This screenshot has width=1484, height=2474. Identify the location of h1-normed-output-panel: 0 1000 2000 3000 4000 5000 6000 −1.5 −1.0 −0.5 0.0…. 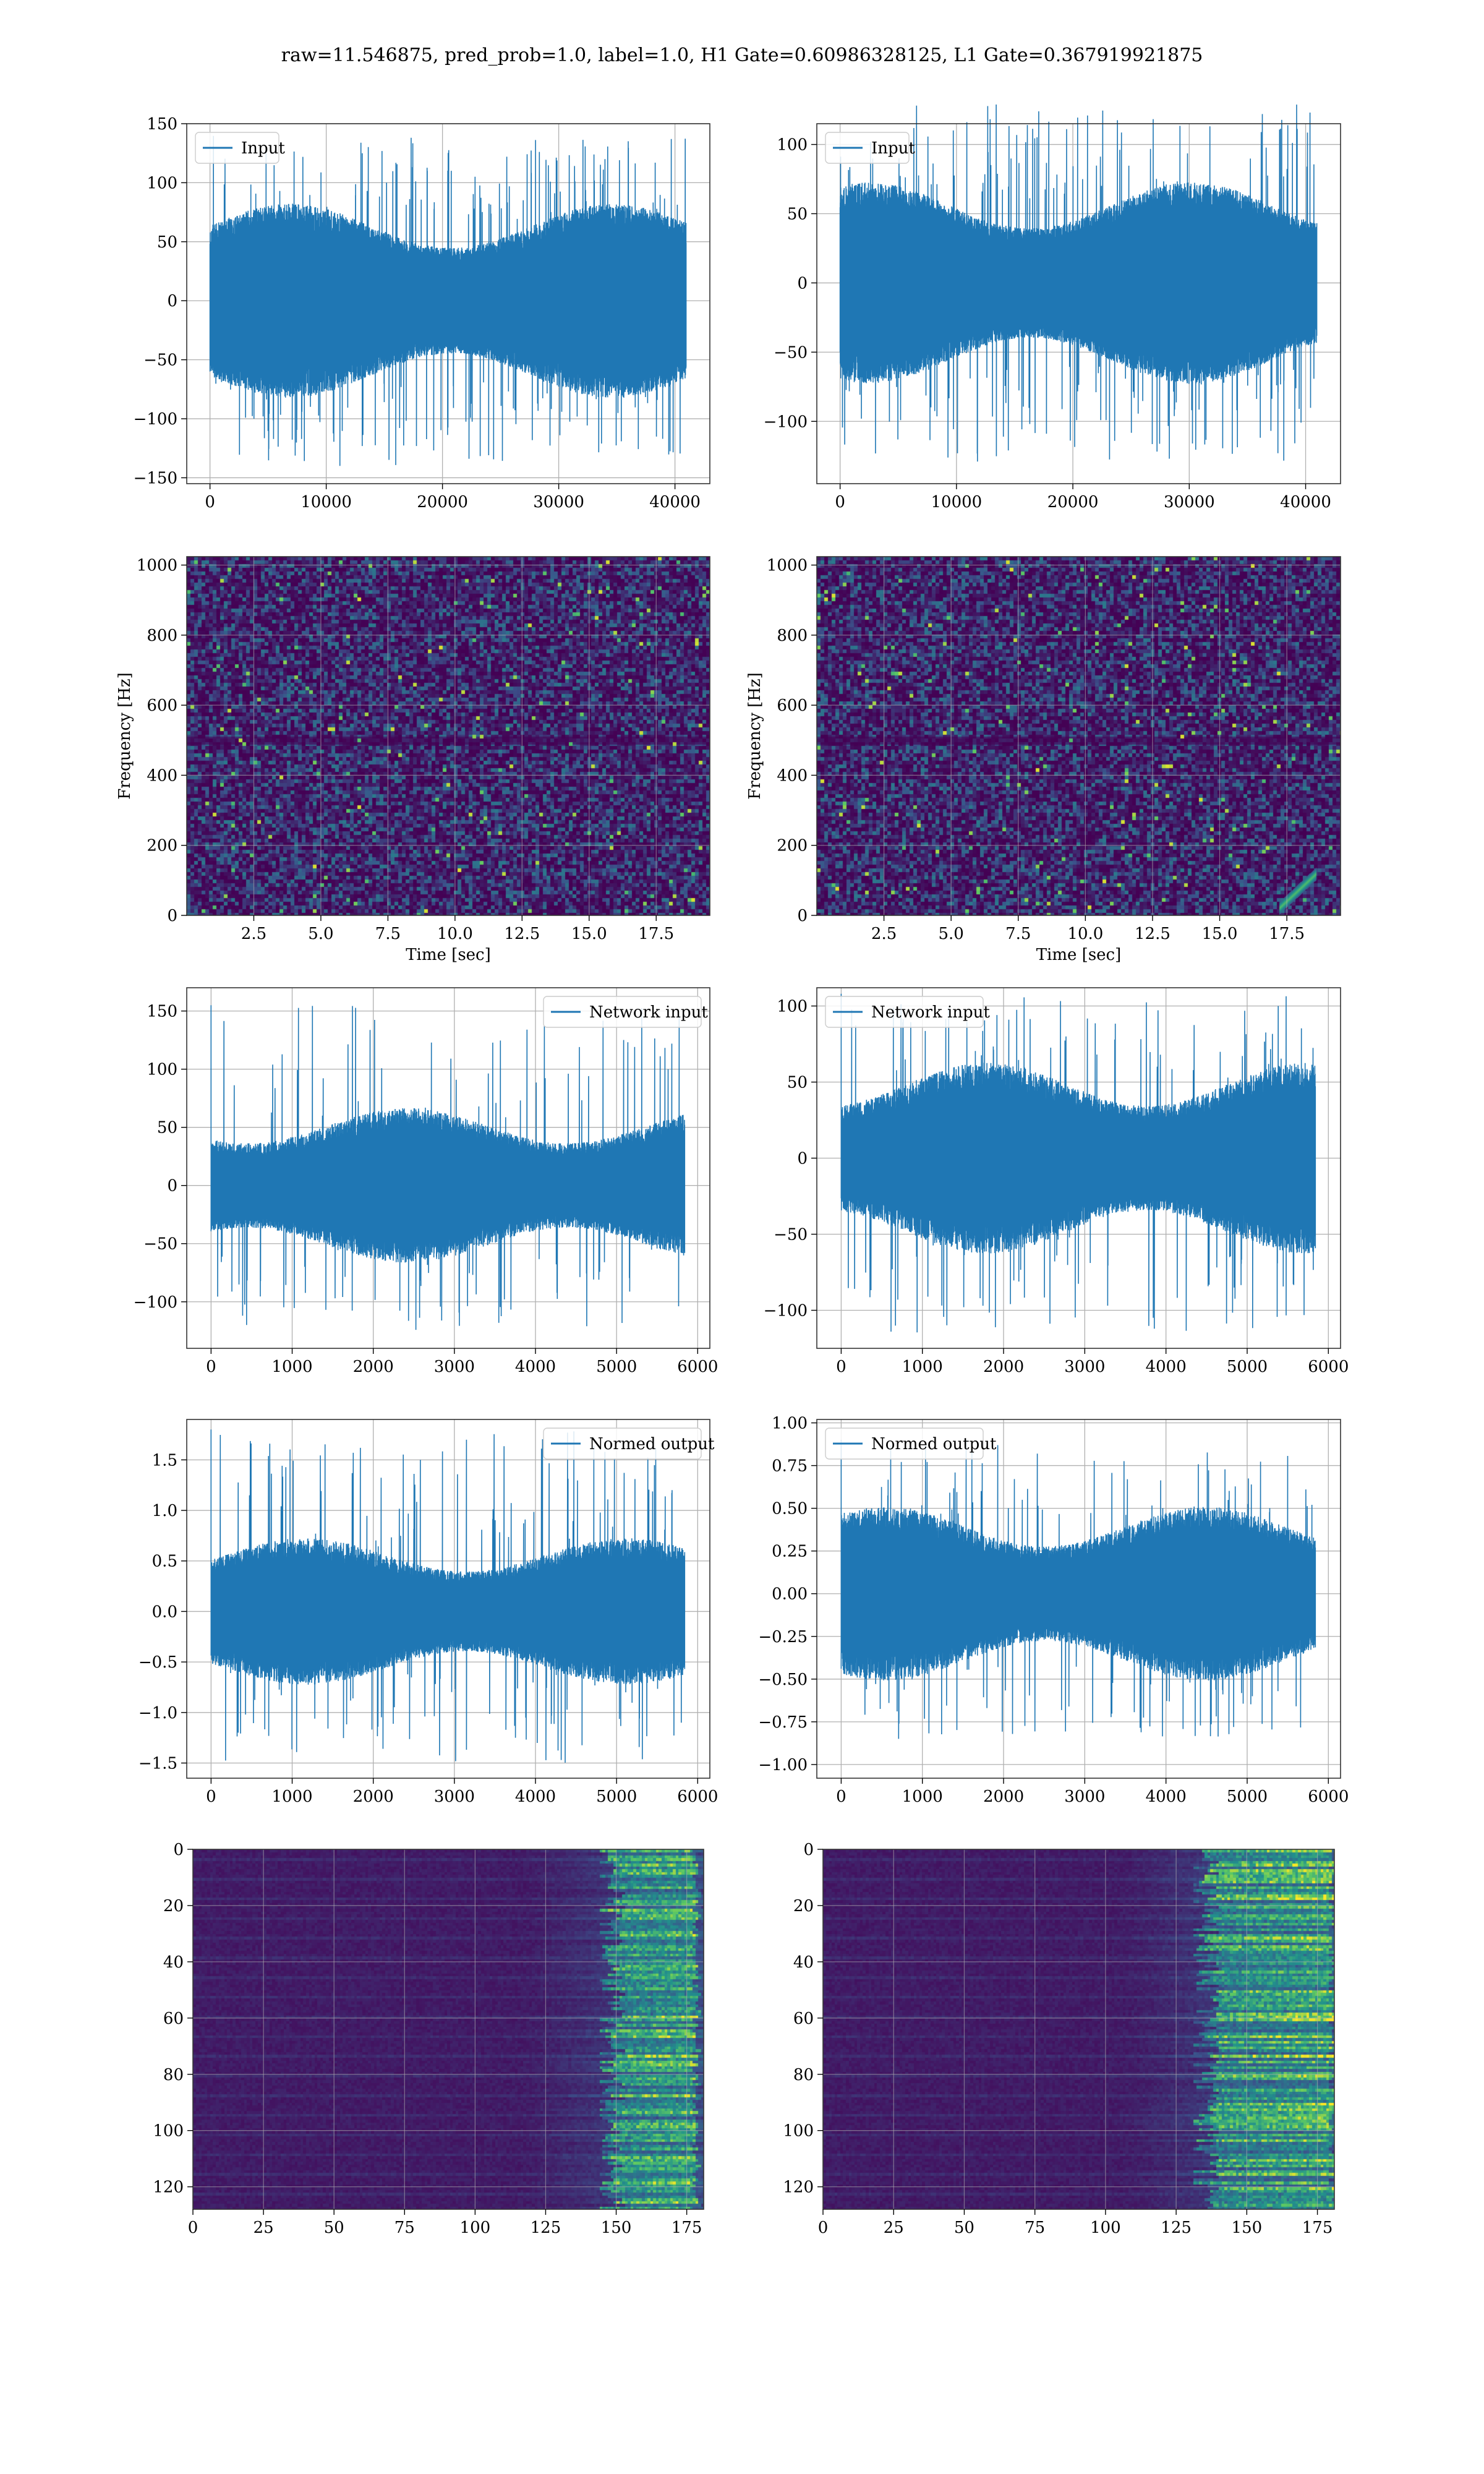
(428, 1612).